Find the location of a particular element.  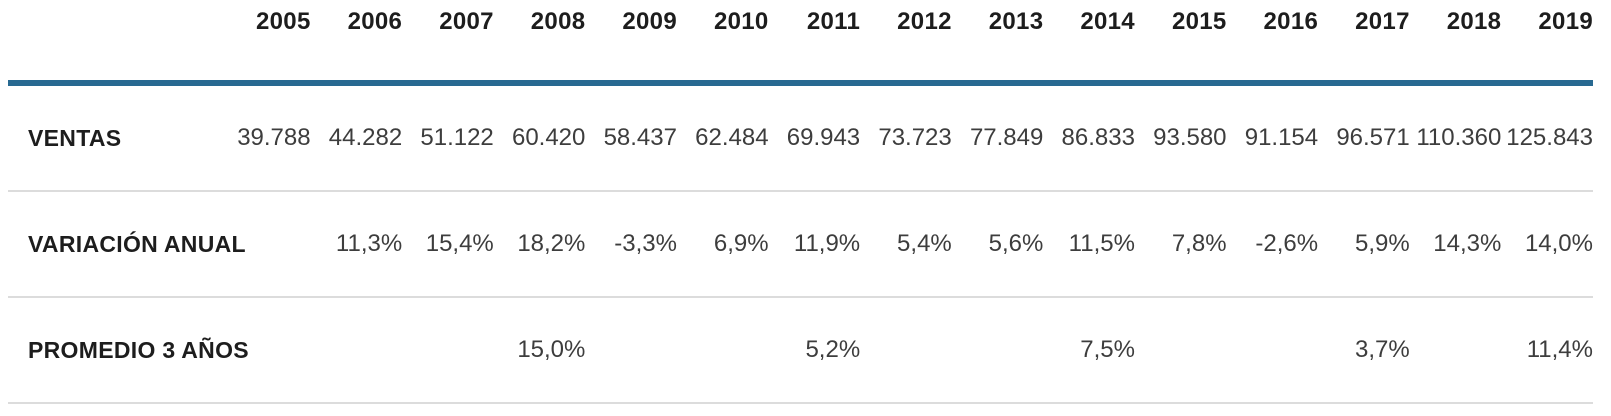

year-header-2008: 2008 is located at coordinates (539, 43).